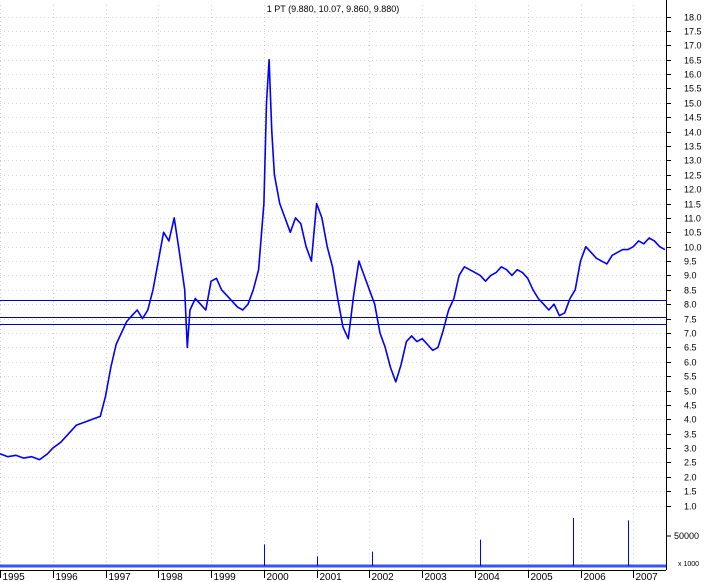 The image size is (707, 582). What do you see at coordinates (690, 348) in the screenshot?
I see `y-tick-label: 6.5` at bounding box center [690, 348].